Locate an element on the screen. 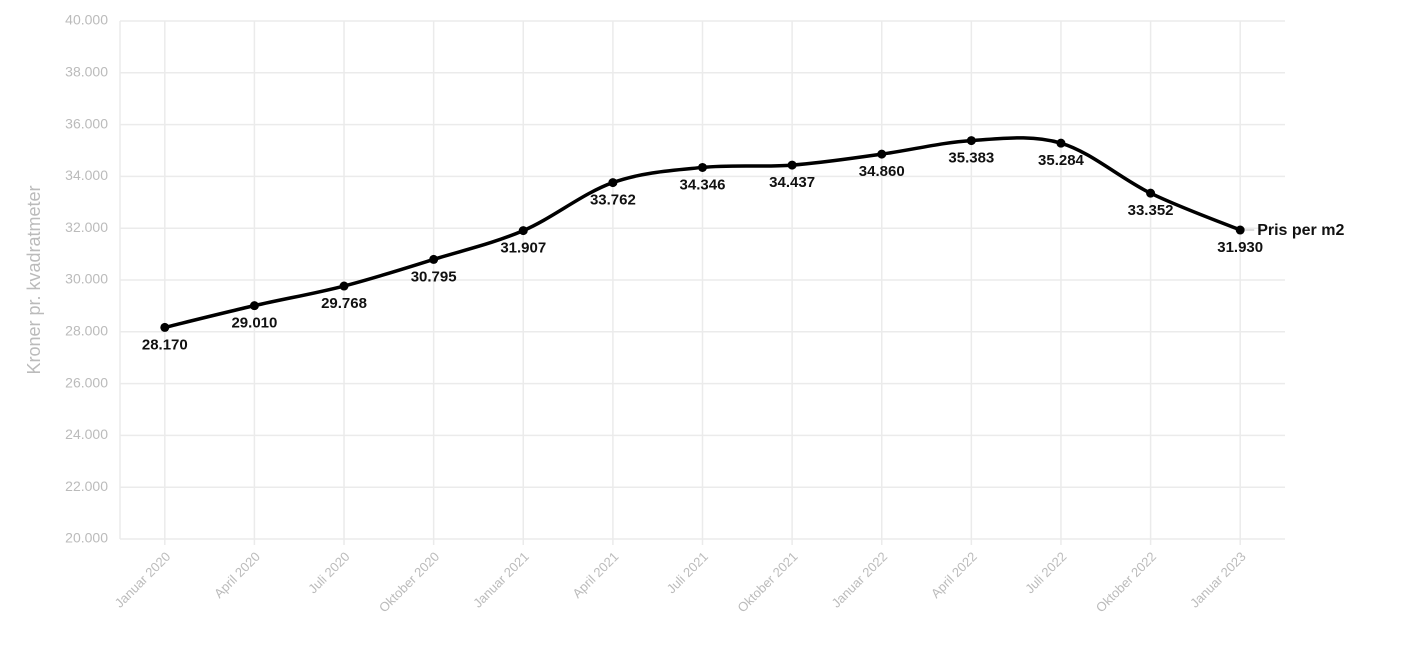  value-label: 34.346 is located at coordinates (703, 184).